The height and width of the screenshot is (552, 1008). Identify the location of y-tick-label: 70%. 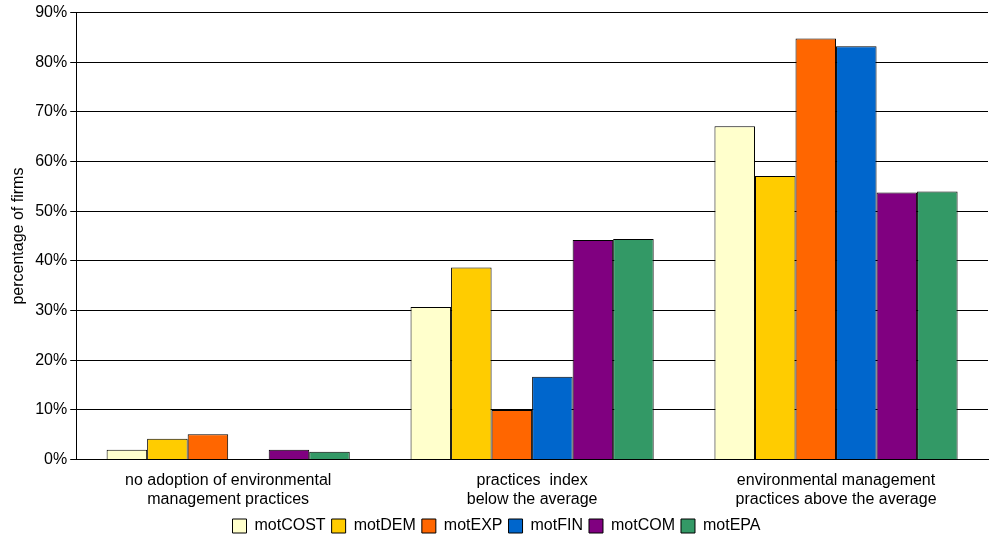
(51, 111).